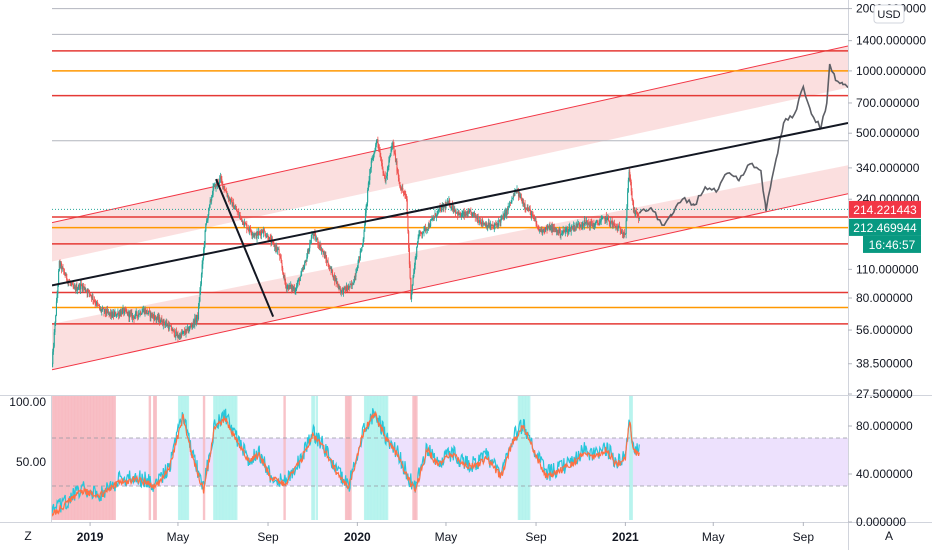 This screenshot has width=932, height=550. What do you see at coordinates (889, 14) in the screenshot?
I see `currency-button: USD` at bounding box center [889, 14].